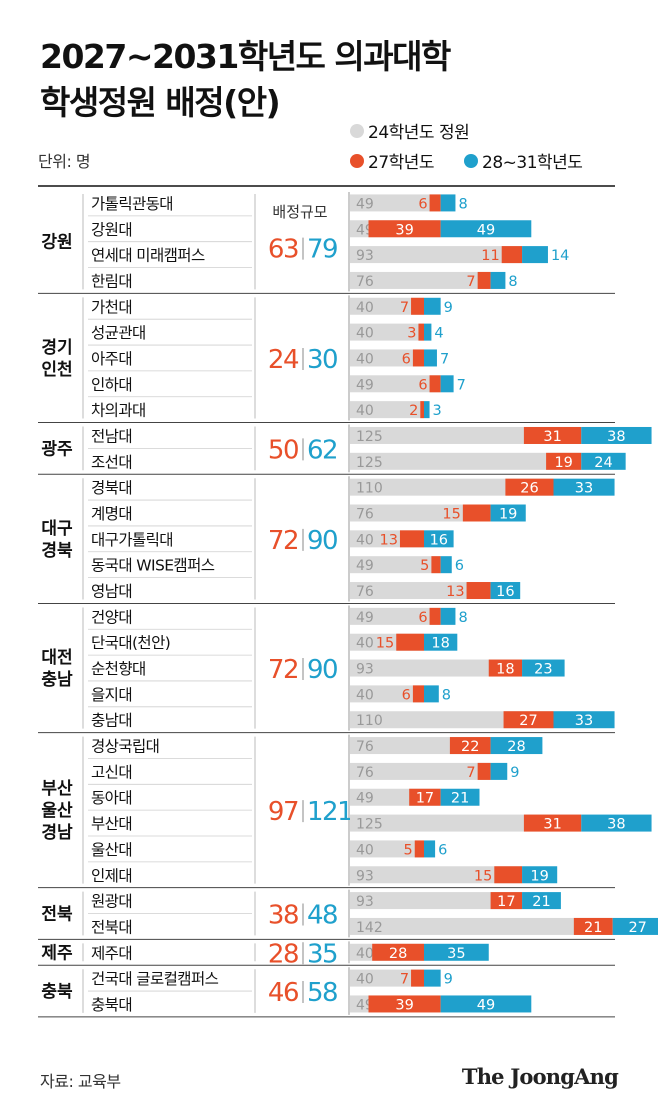  I want to click on value-28: 4, so click(438, 334).